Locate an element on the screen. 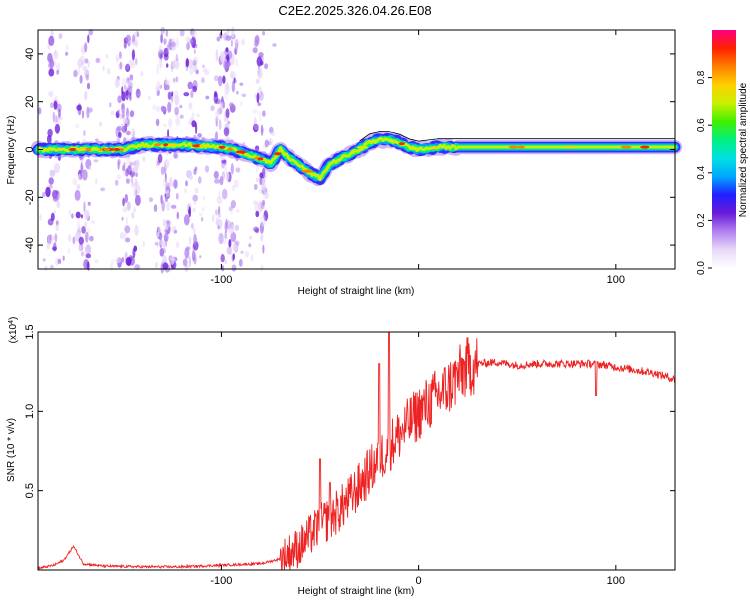 This screenshot has width=750, height=600. y-tick-label: -40 is located at coordinates (30, 245).